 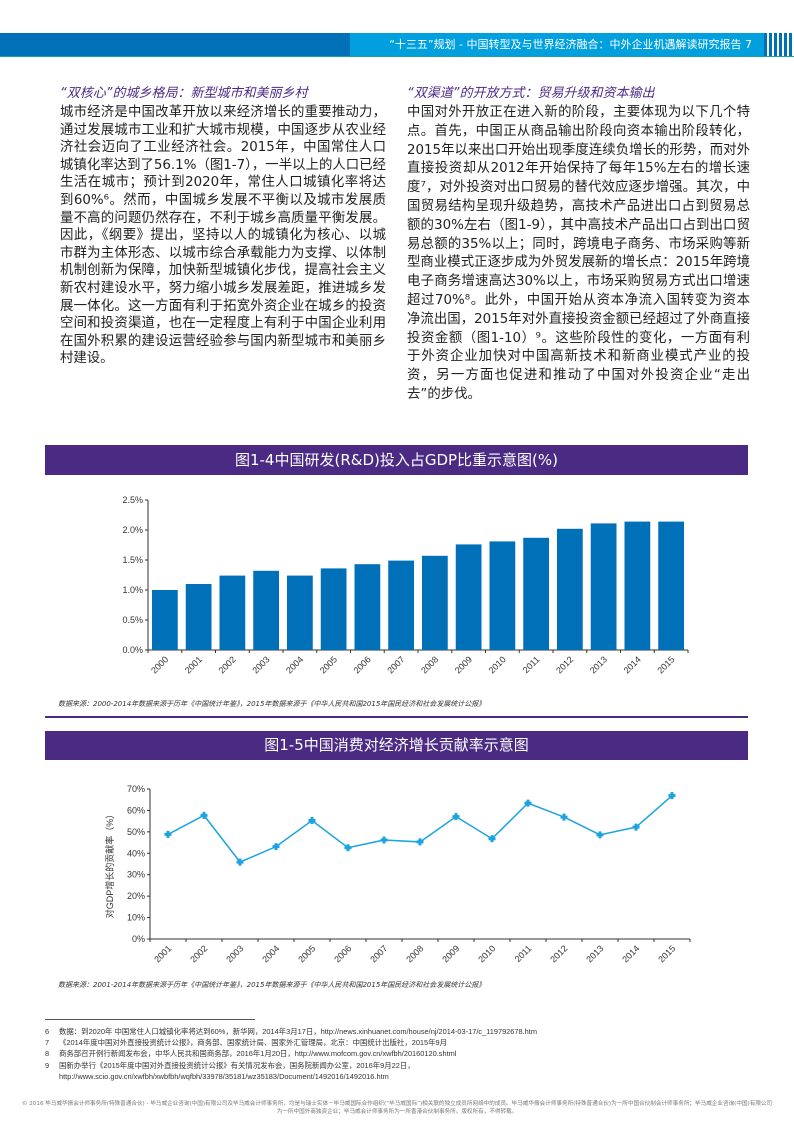 I want to click on footnote-number: 7, so click(x=47, y=1043).